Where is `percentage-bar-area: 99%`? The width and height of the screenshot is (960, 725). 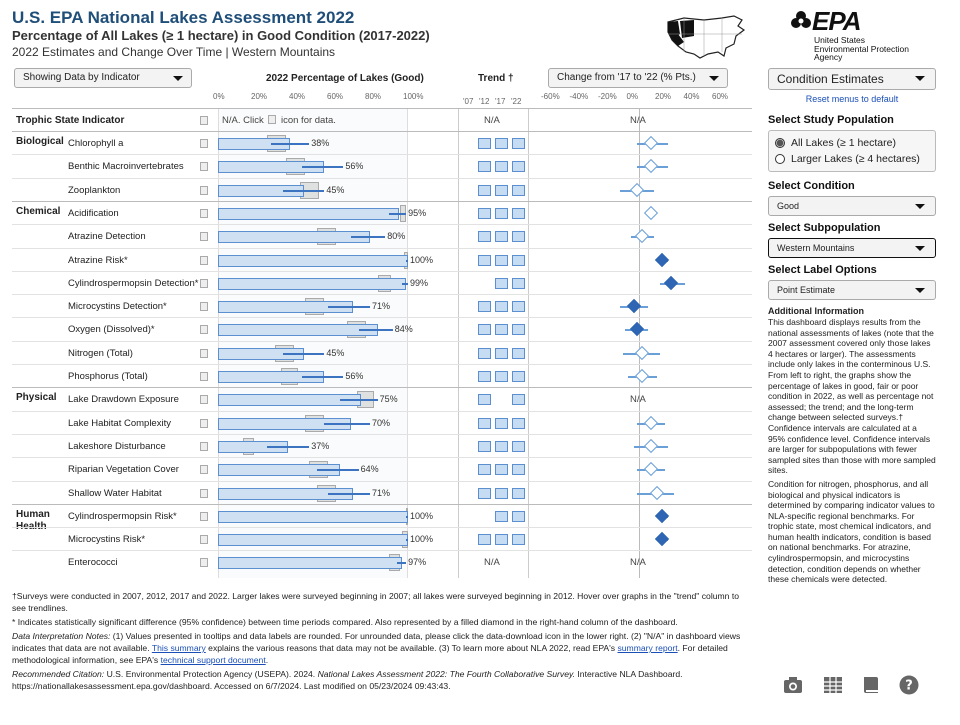 percentage-bar-area: 99% is located at coordinates (323, 283).